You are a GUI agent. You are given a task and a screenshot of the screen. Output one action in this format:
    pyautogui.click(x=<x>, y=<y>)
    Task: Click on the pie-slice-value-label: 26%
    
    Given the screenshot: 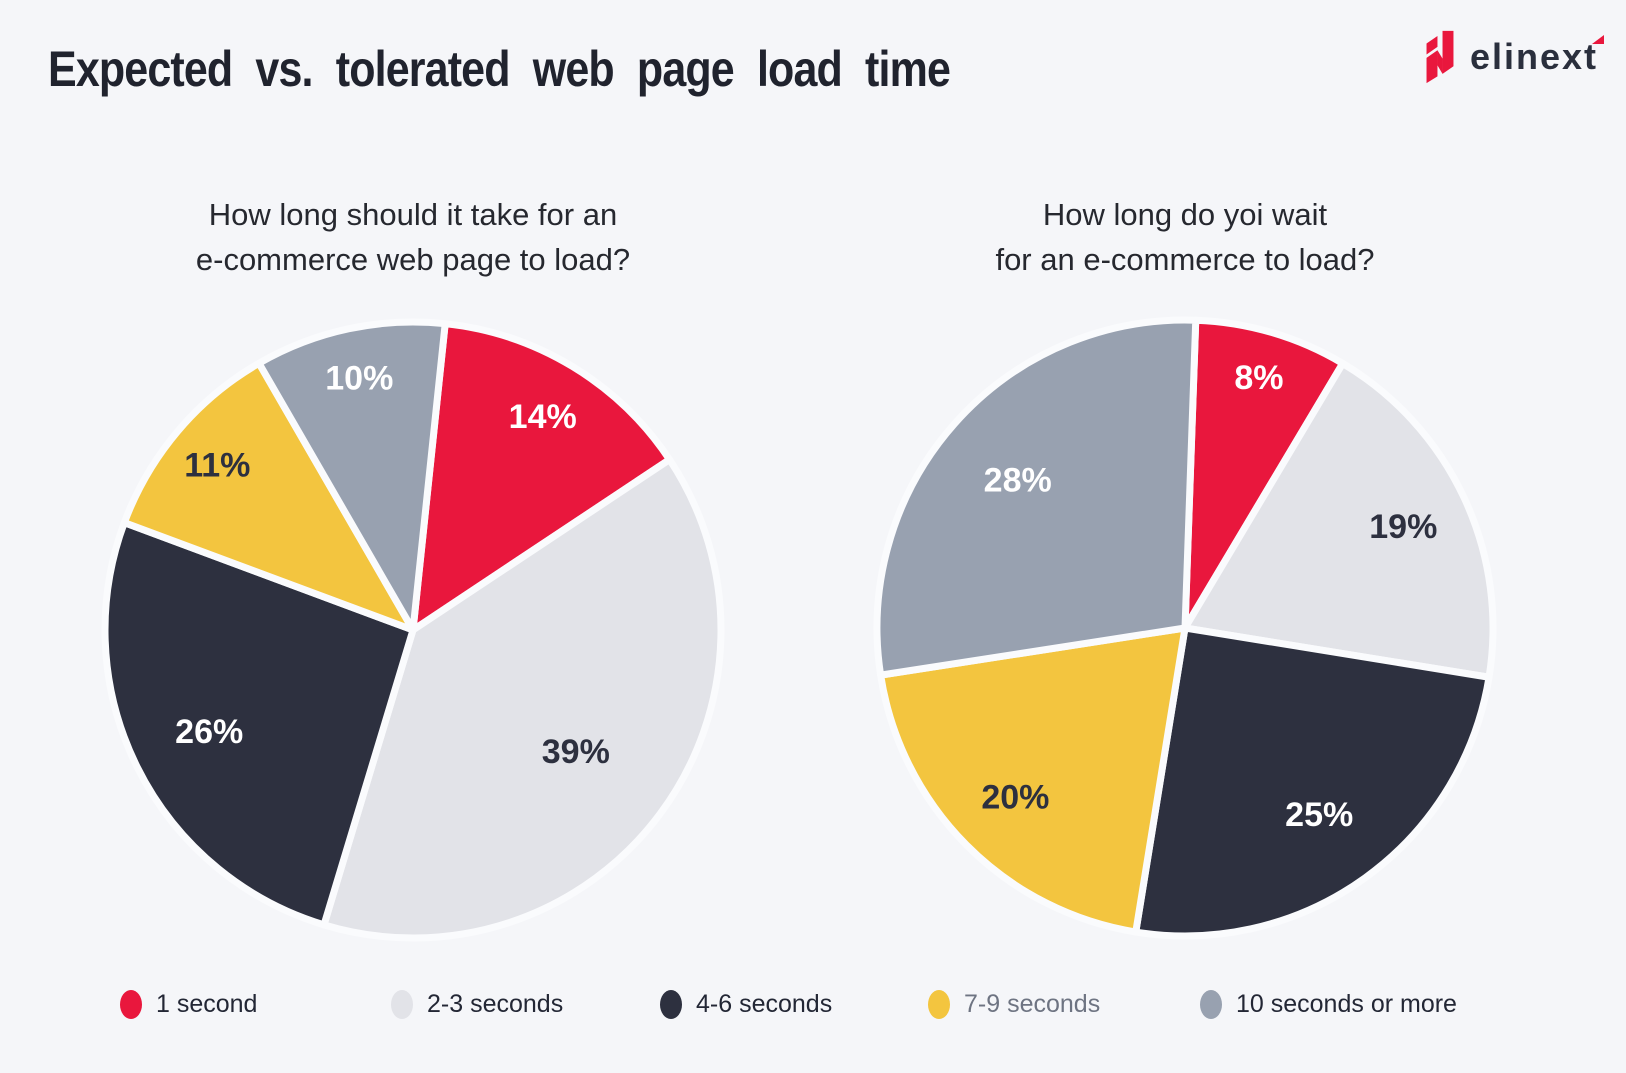 What is the action you would take?
    pyautogui.click(x=209, y=732)
    